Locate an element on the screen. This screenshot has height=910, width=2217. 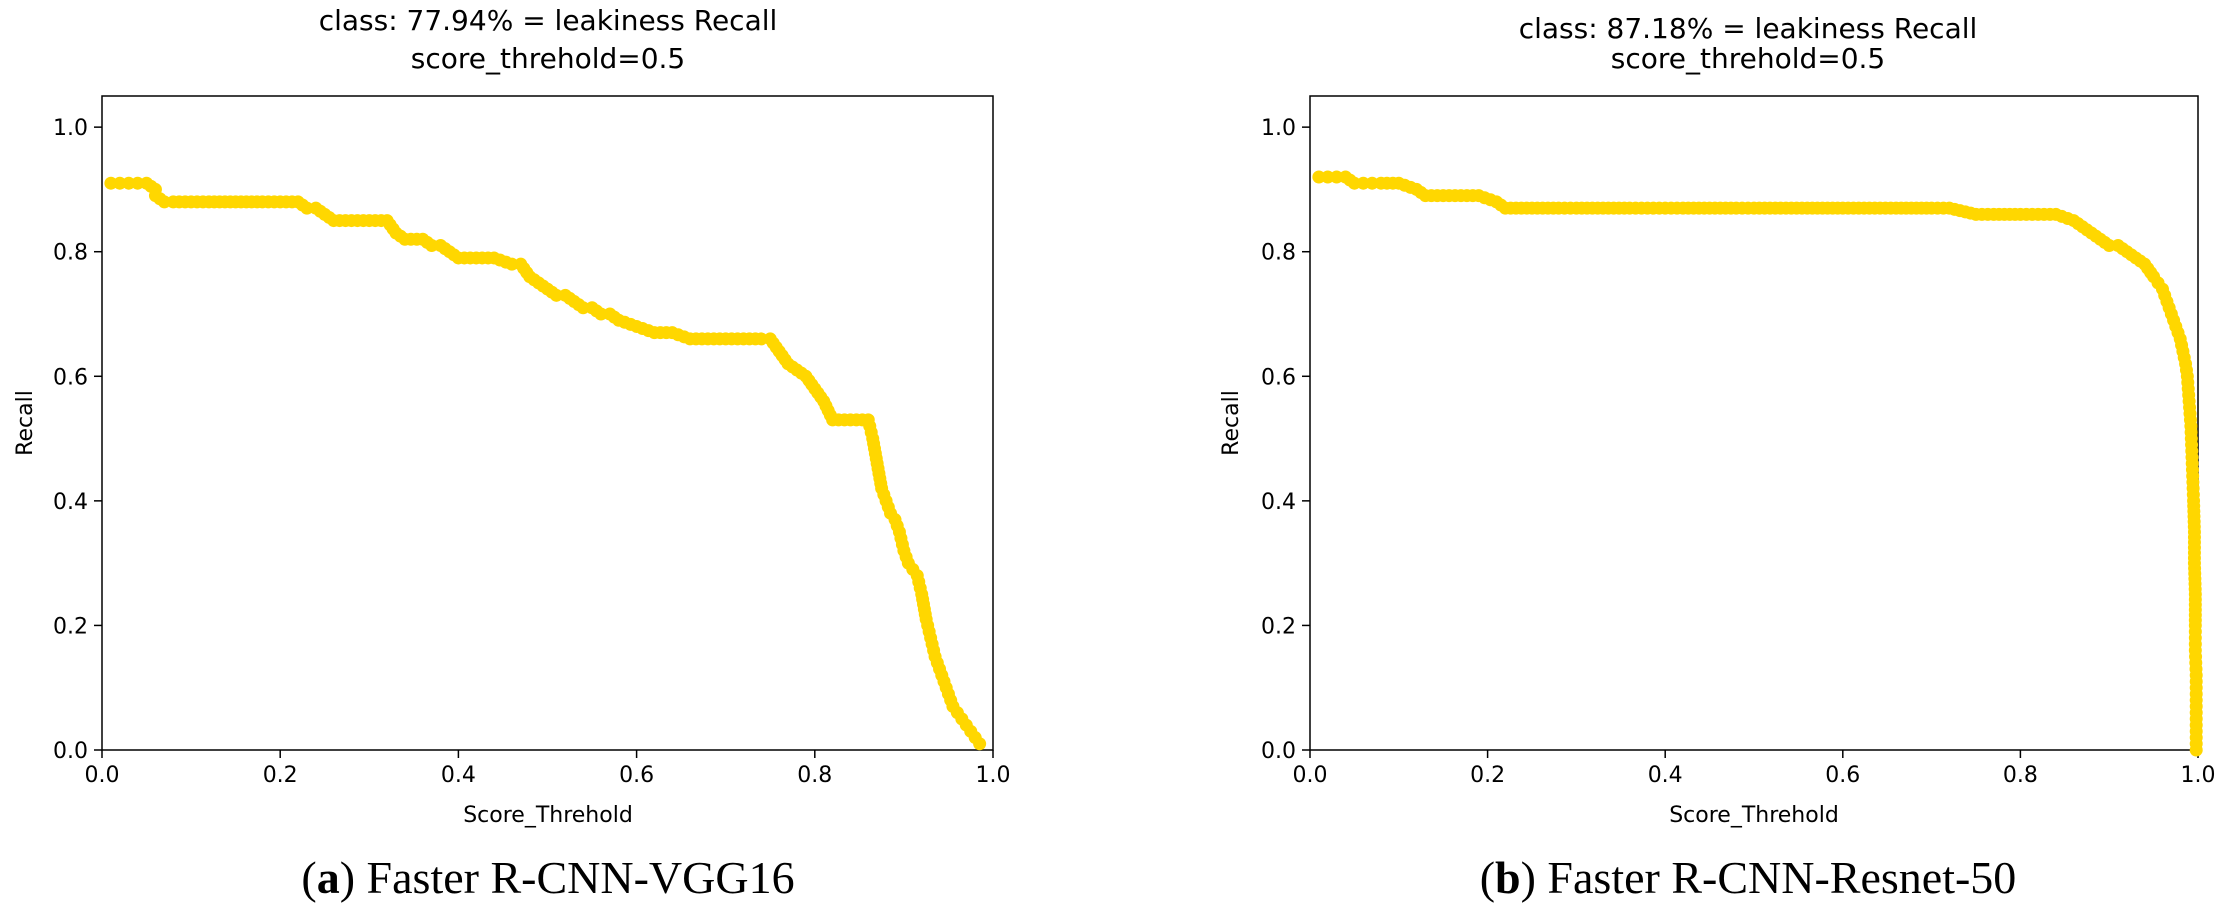
chart-b-y-tick-label: 0.8 is located at coordinates (1278, 253).